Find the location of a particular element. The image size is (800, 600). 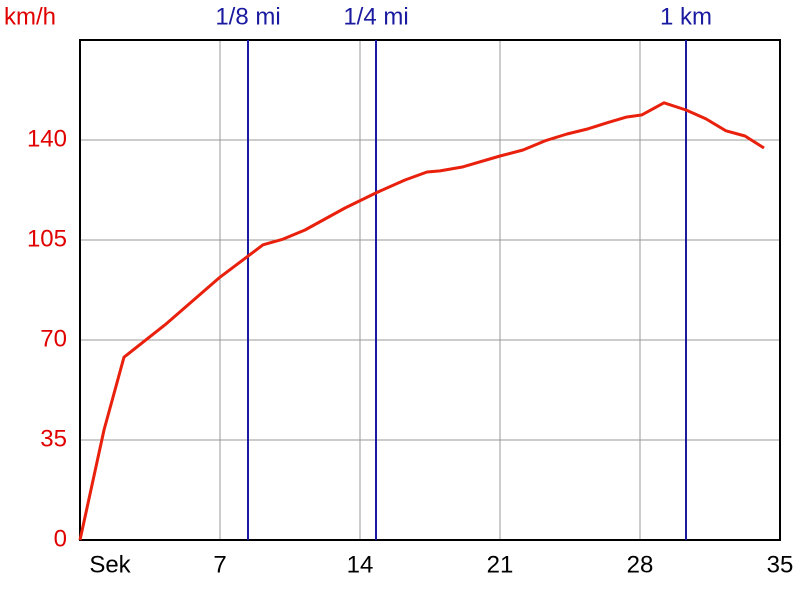

distance-label: 1 km is located at coordinates (686, 16).